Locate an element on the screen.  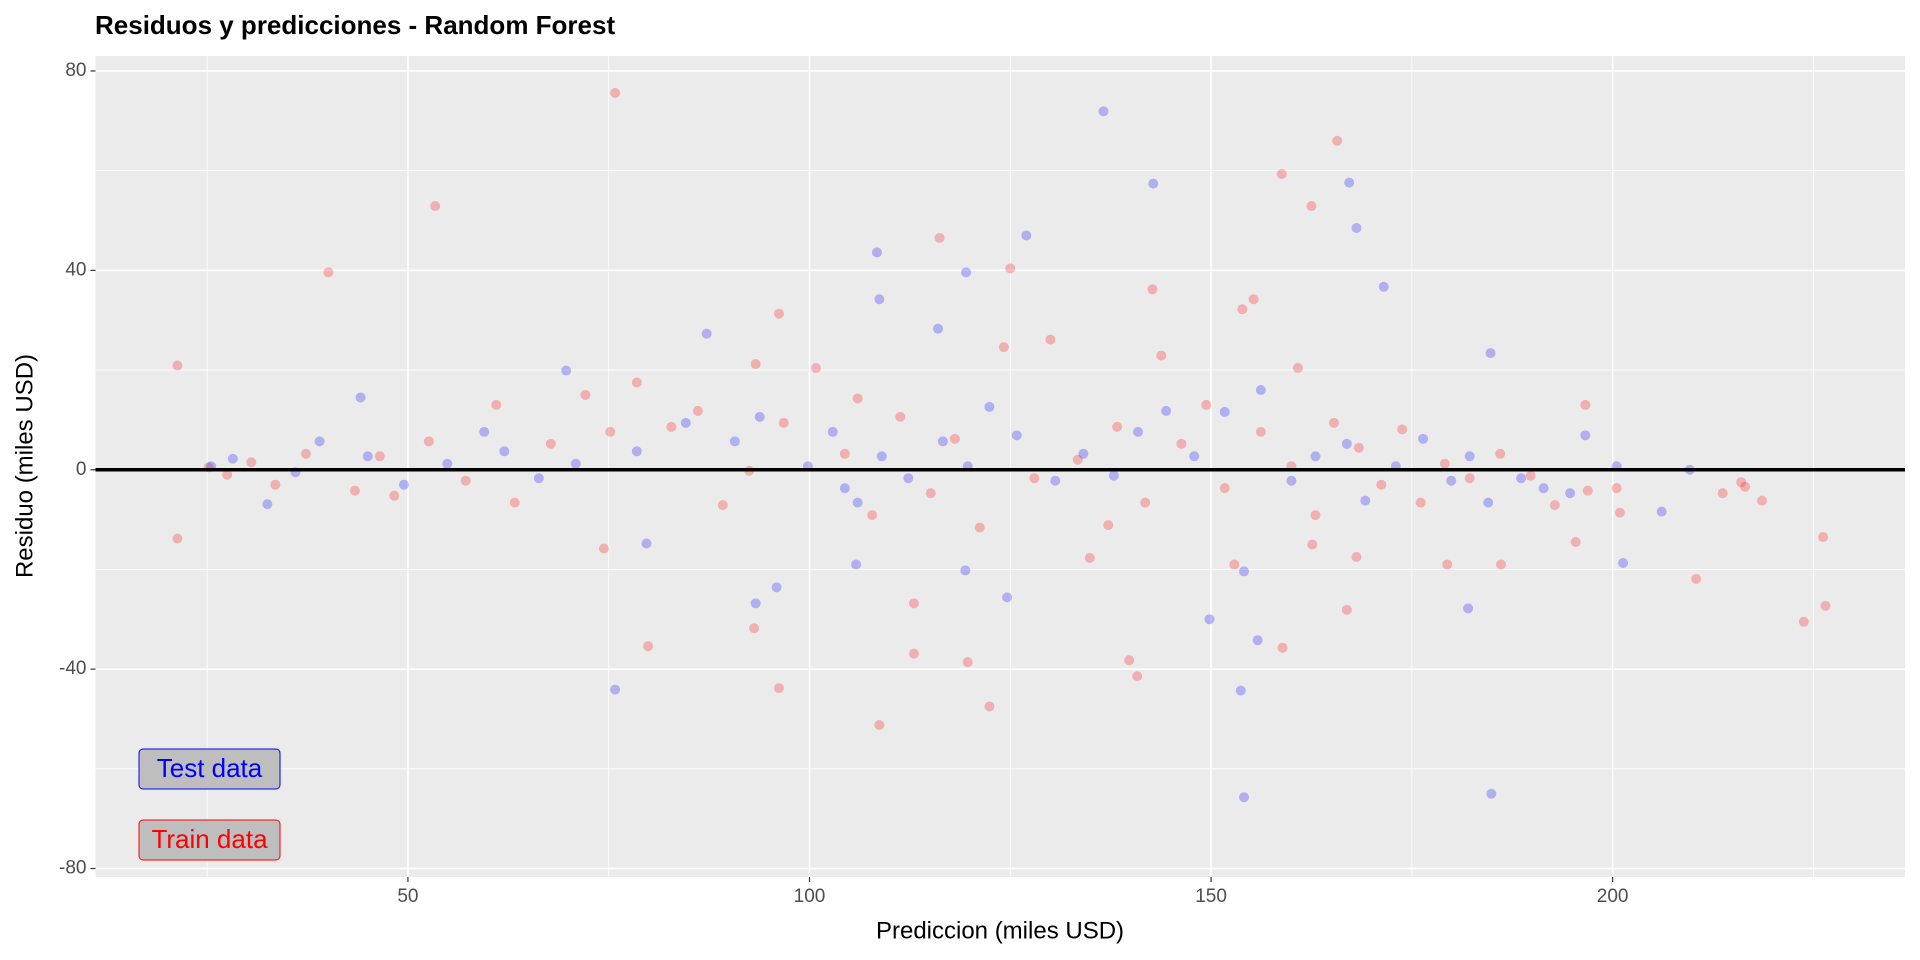
chart-title: Residuos y predicciones - Random Forest is located at coordinates (355, 25).